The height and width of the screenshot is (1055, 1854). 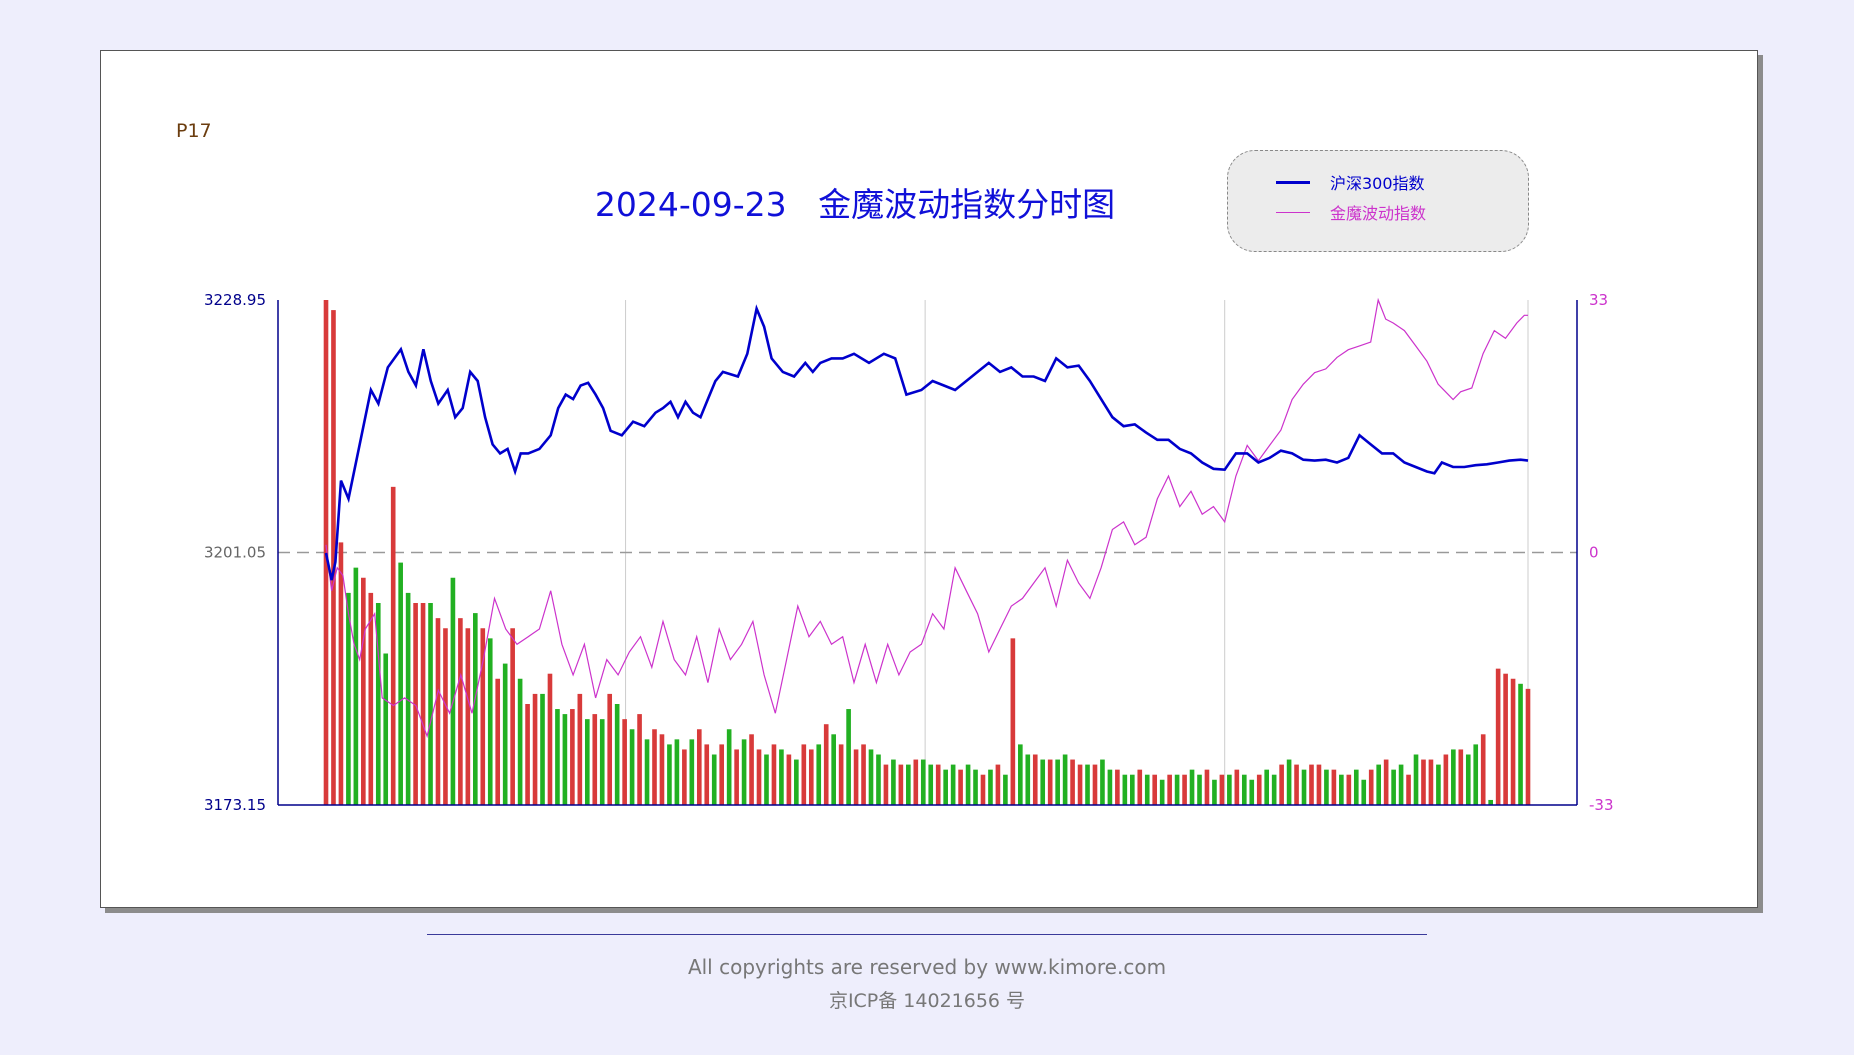 What do you see at coordinates (1598, 300) in the screenshot?
I see `y-right-tick-label: 33` at bounding box center [1598, 300].